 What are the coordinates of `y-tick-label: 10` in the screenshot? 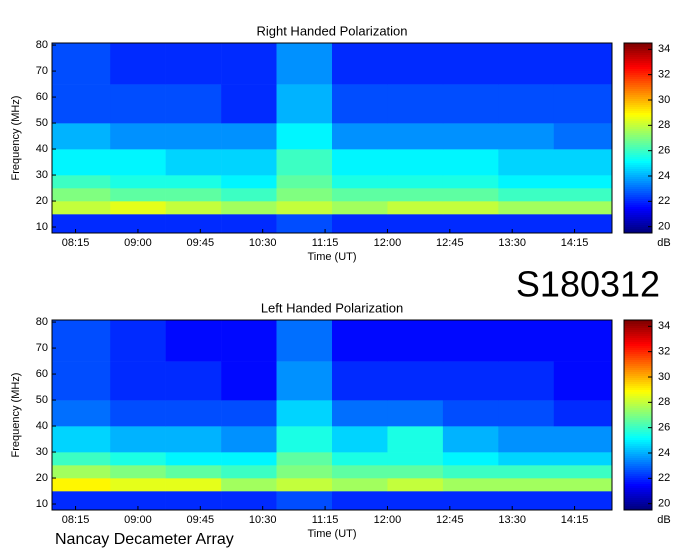 It's located at (42, 227).